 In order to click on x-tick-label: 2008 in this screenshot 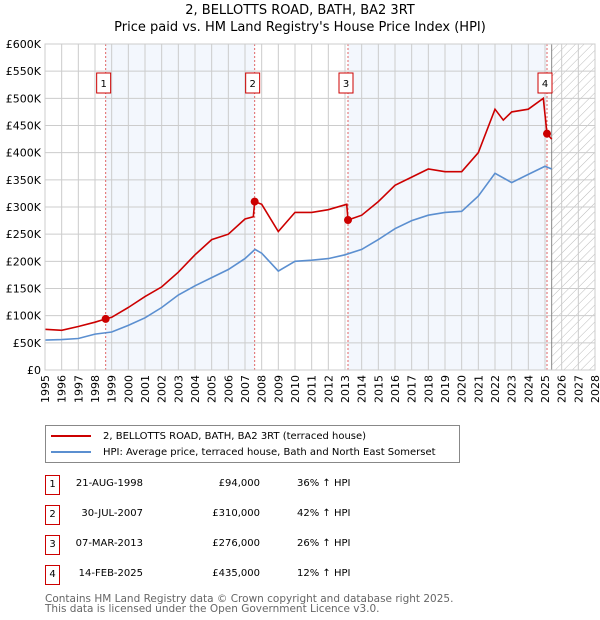, I will do `click(262, 389)`.